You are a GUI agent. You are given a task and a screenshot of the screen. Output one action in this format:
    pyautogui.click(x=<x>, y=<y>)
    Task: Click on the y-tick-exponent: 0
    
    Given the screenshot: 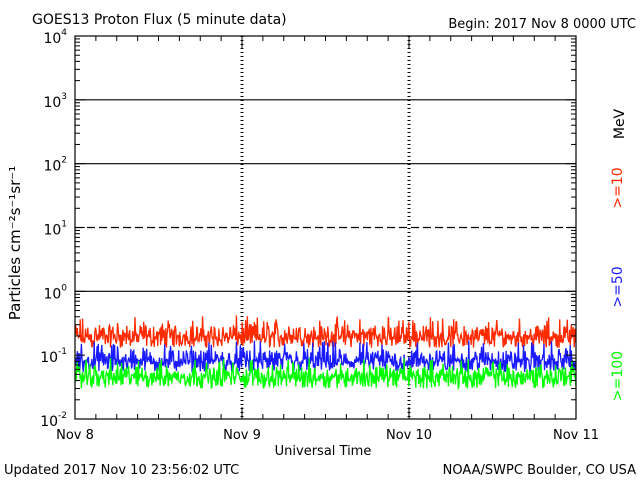 What is the action you would take?
    pyautogui.click(x=64, y=288)
    